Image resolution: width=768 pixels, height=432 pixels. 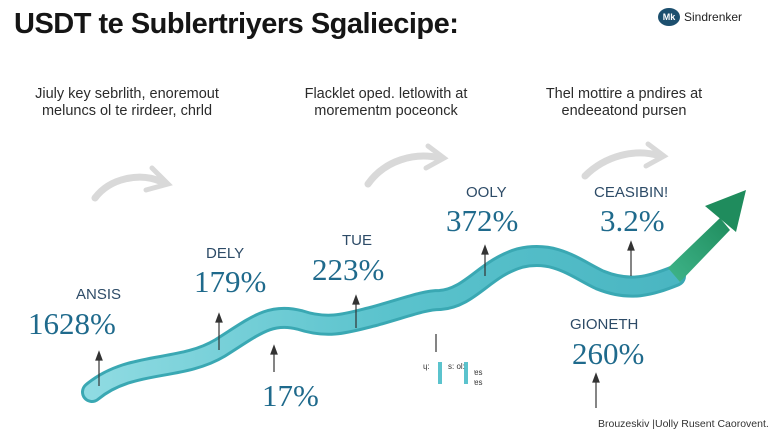 I want to click on caption-2-line-2: morementm poceonck, so click(x=386, y=111).